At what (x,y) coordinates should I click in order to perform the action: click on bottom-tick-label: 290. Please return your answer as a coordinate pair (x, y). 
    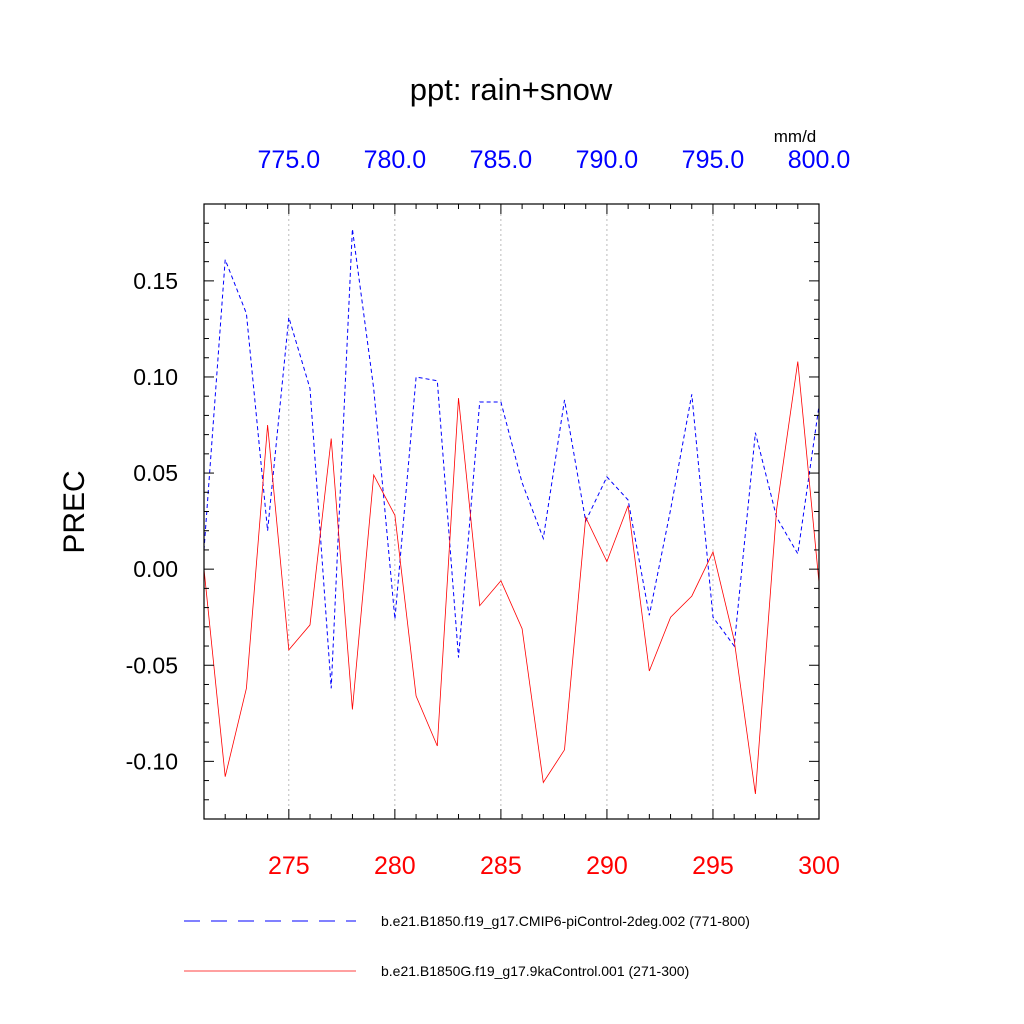
    Looking at the image, I should click on (607, 866).